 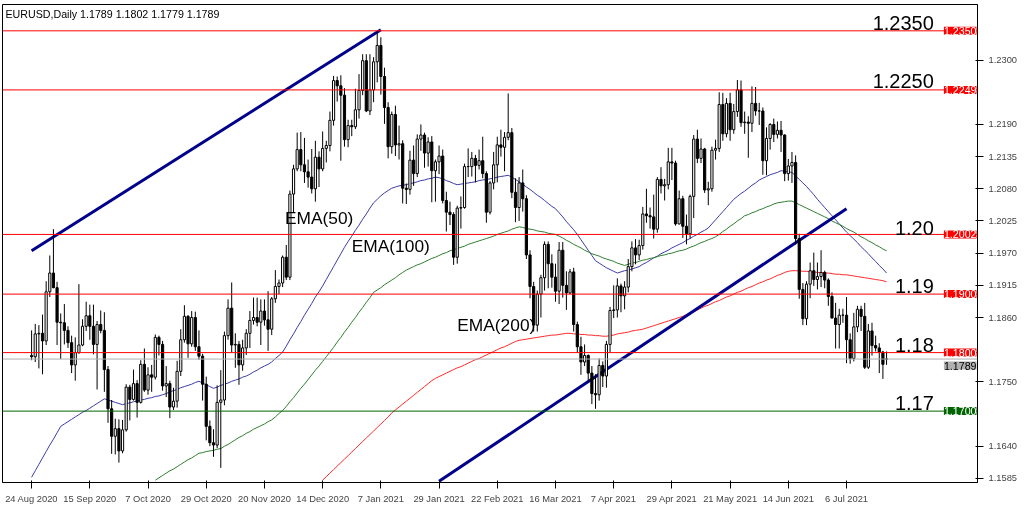 I want to click on y-tick-label: 1.2190, so click(x=1003, y=124).